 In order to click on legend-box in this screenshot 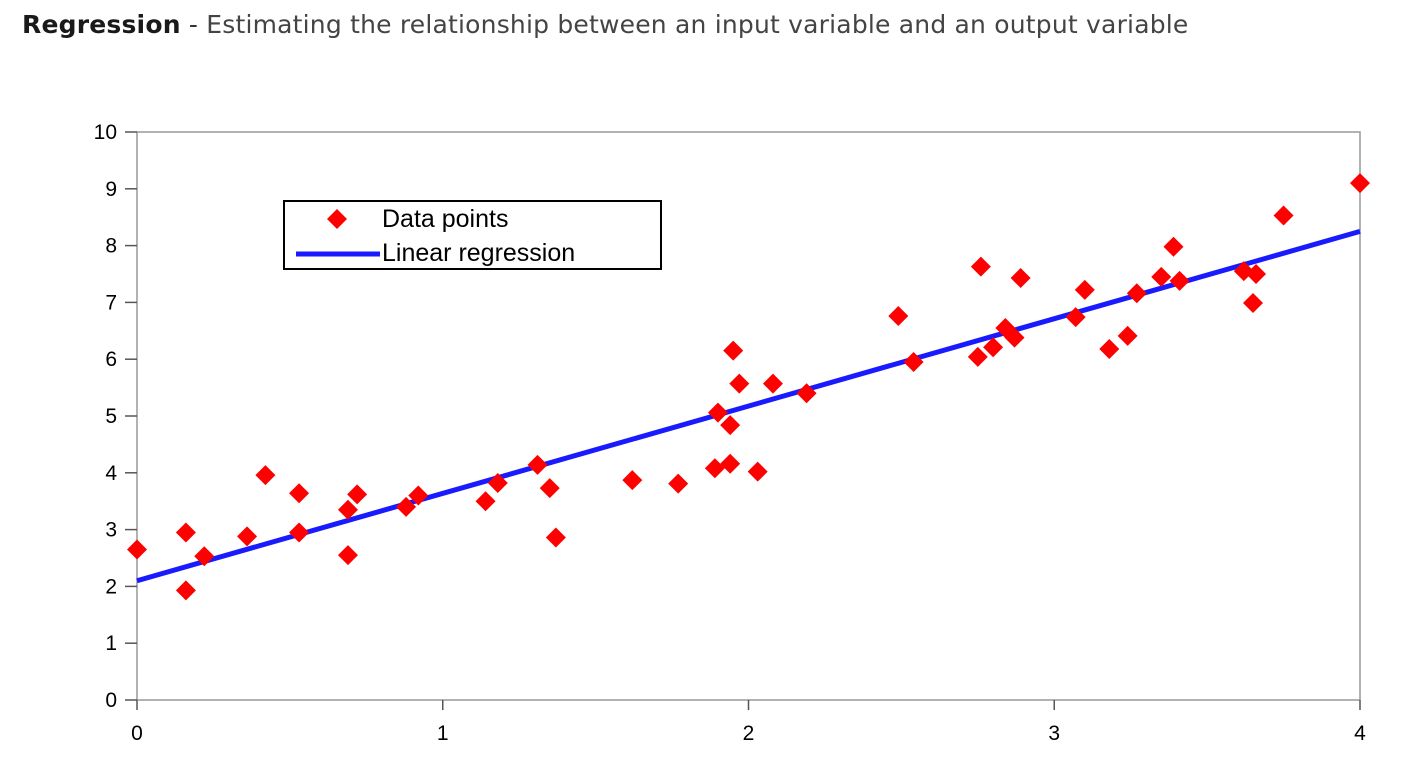, I will do `click(472, 235)`.